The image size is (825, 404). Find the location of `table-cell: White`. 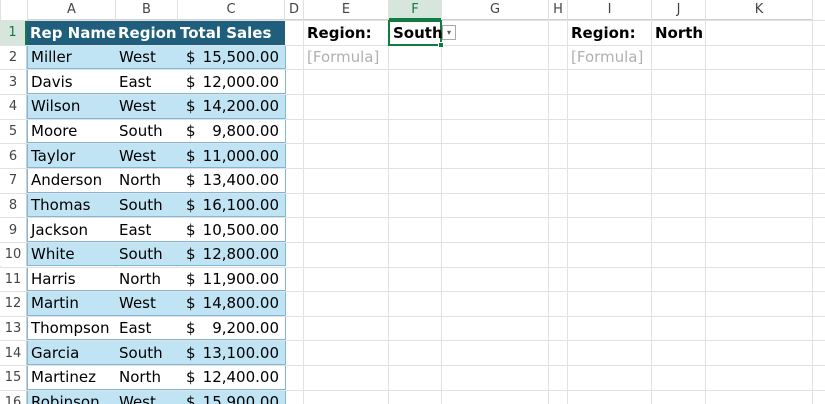

table-cell: White is located at coordinates (71, 254).